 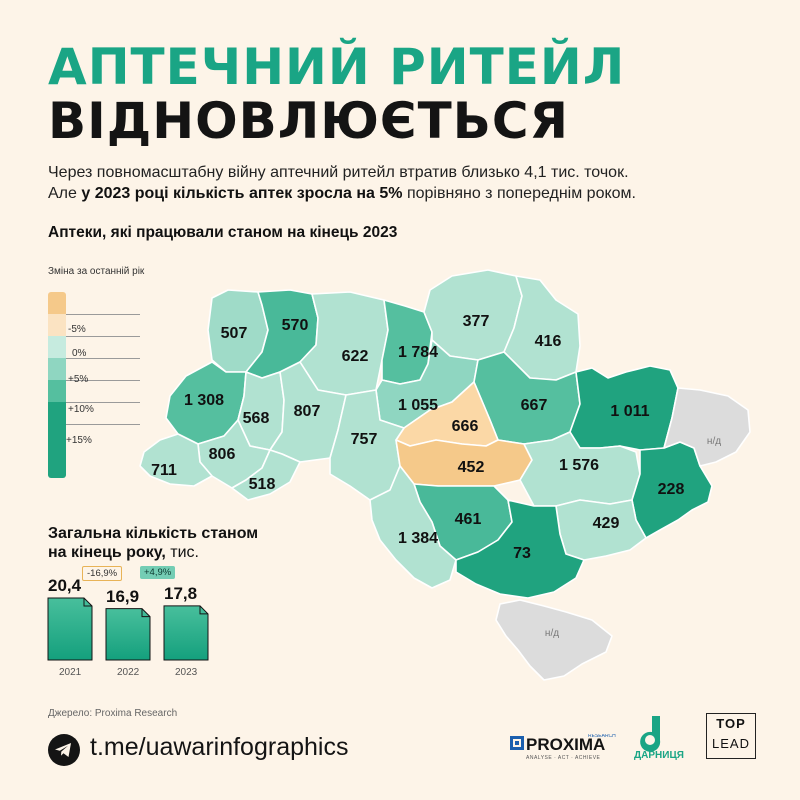 What do you see at coordinates (57, 347) in the screenshot?
I see `legend-swatch-plus5` at bounding box center [57, 347].